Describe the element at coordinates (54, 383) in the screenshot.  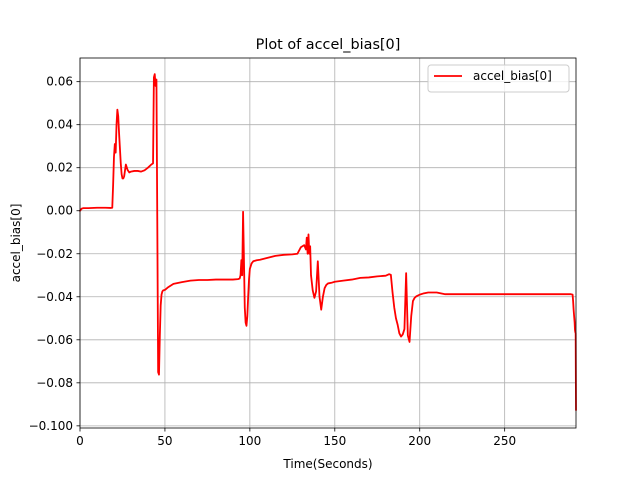
I see `y-tick-label: −0.08` at that location.